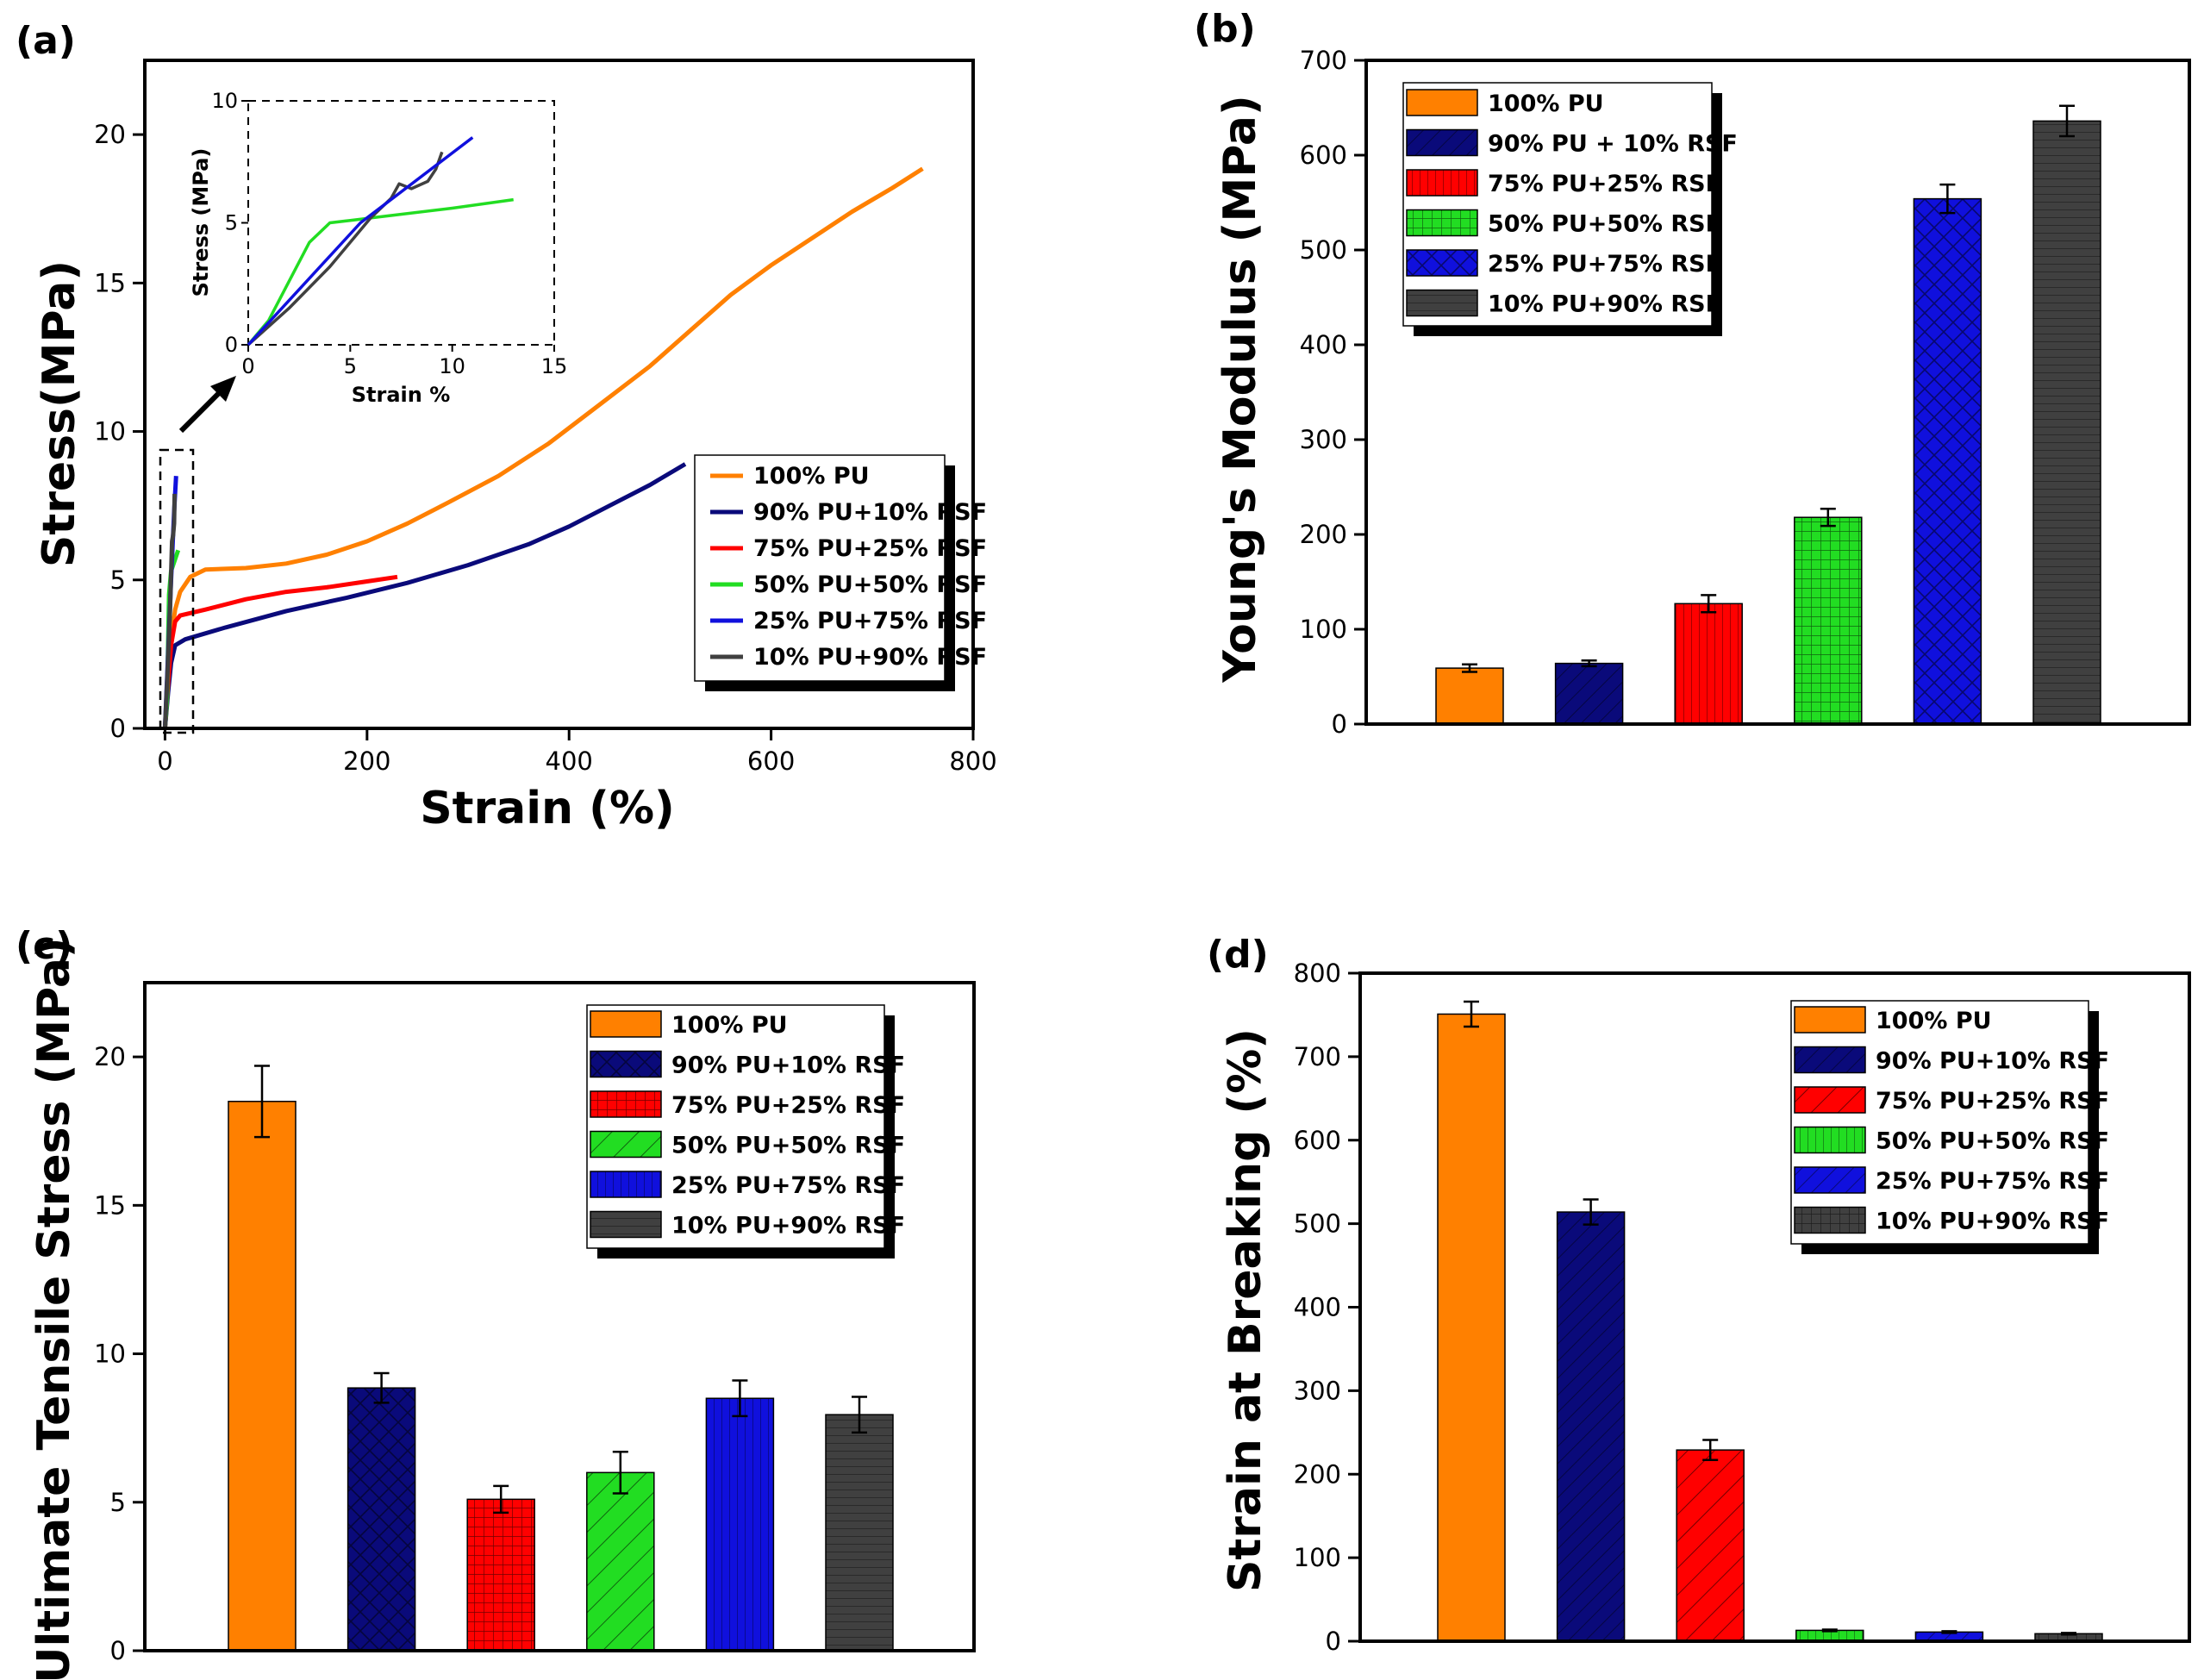 The image size is (2204, 1680). Describe the element at coordinates (1339, 724) in the screenshot. I see `panel-b-y-tick-label: 0` at that location.